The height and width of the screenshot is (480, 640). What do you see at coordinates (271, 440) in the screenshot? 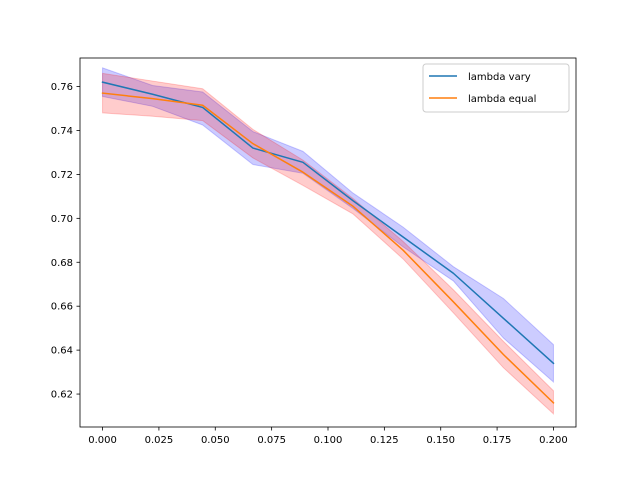
I see `x-tick-label: 0.075` at bounding box center [271, 440].